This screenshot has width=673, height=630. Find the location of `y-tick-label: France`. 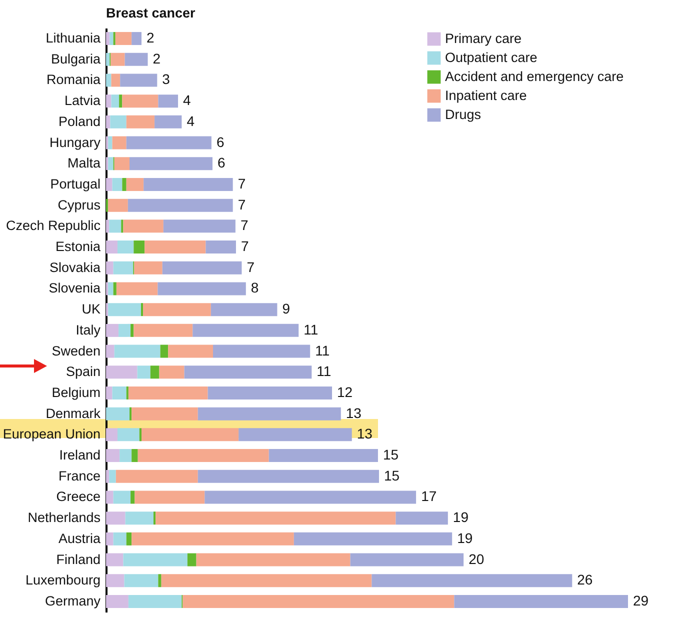

y-tick-label: France is located at coordinates (79, 476).